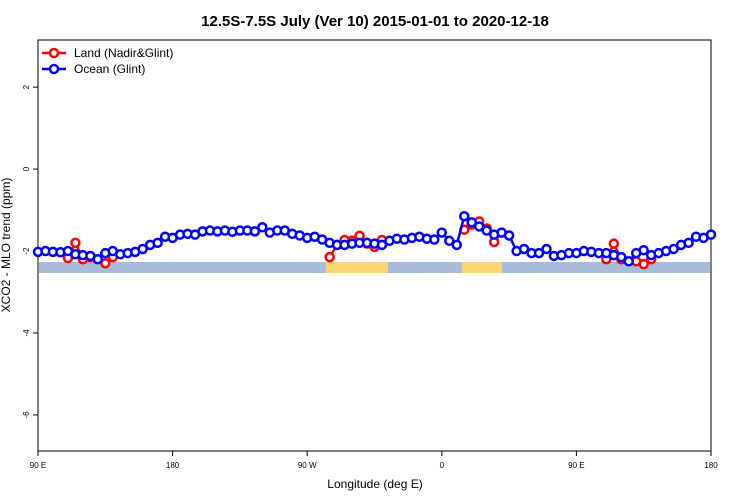 The width and height of the screenshot is (750, 500). What do you see at coordinates (26, 415) in the screenshot?
I see `y-tick-label: -6` at bounding box center [26, 415].